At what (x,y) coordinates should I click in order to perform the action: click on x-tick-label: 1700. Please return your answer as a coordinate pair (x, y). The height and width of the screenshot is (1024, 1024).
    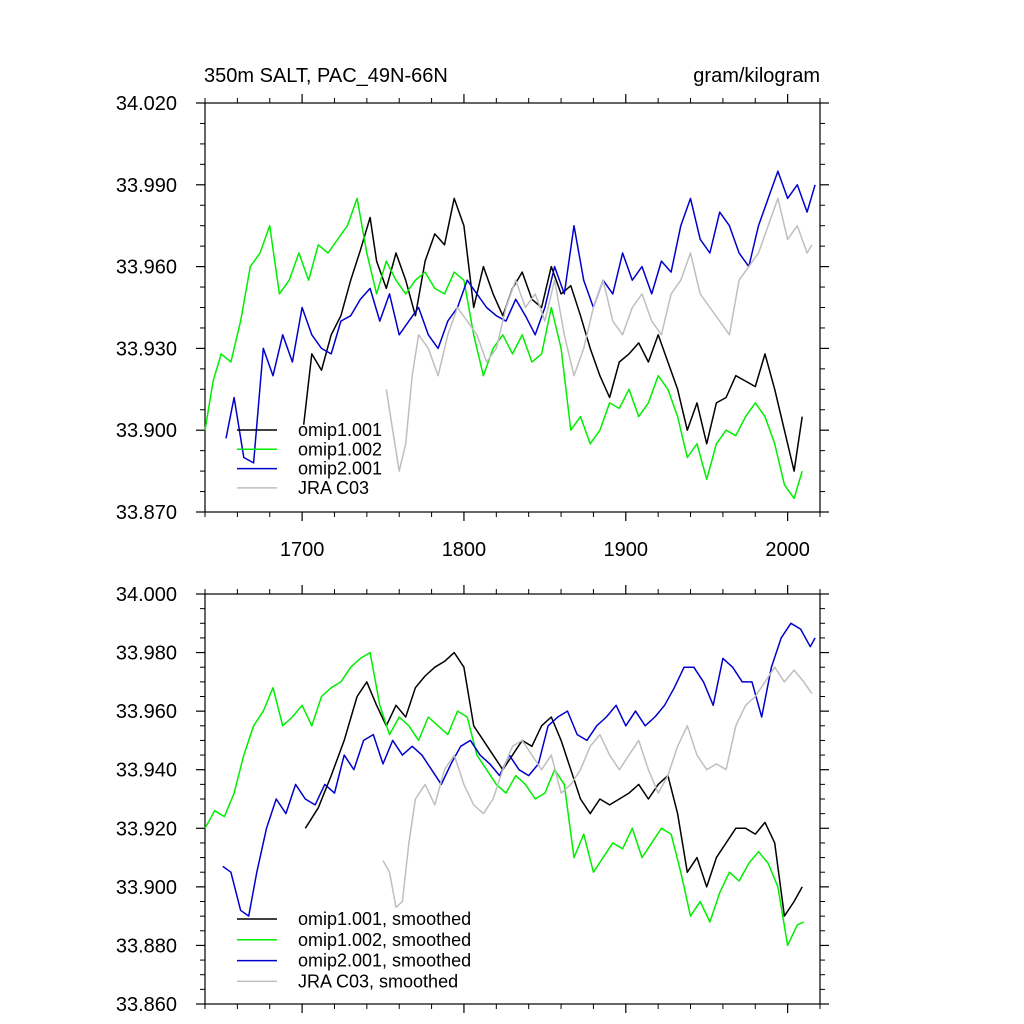
    Looking at the image, I should click on (302, 550).